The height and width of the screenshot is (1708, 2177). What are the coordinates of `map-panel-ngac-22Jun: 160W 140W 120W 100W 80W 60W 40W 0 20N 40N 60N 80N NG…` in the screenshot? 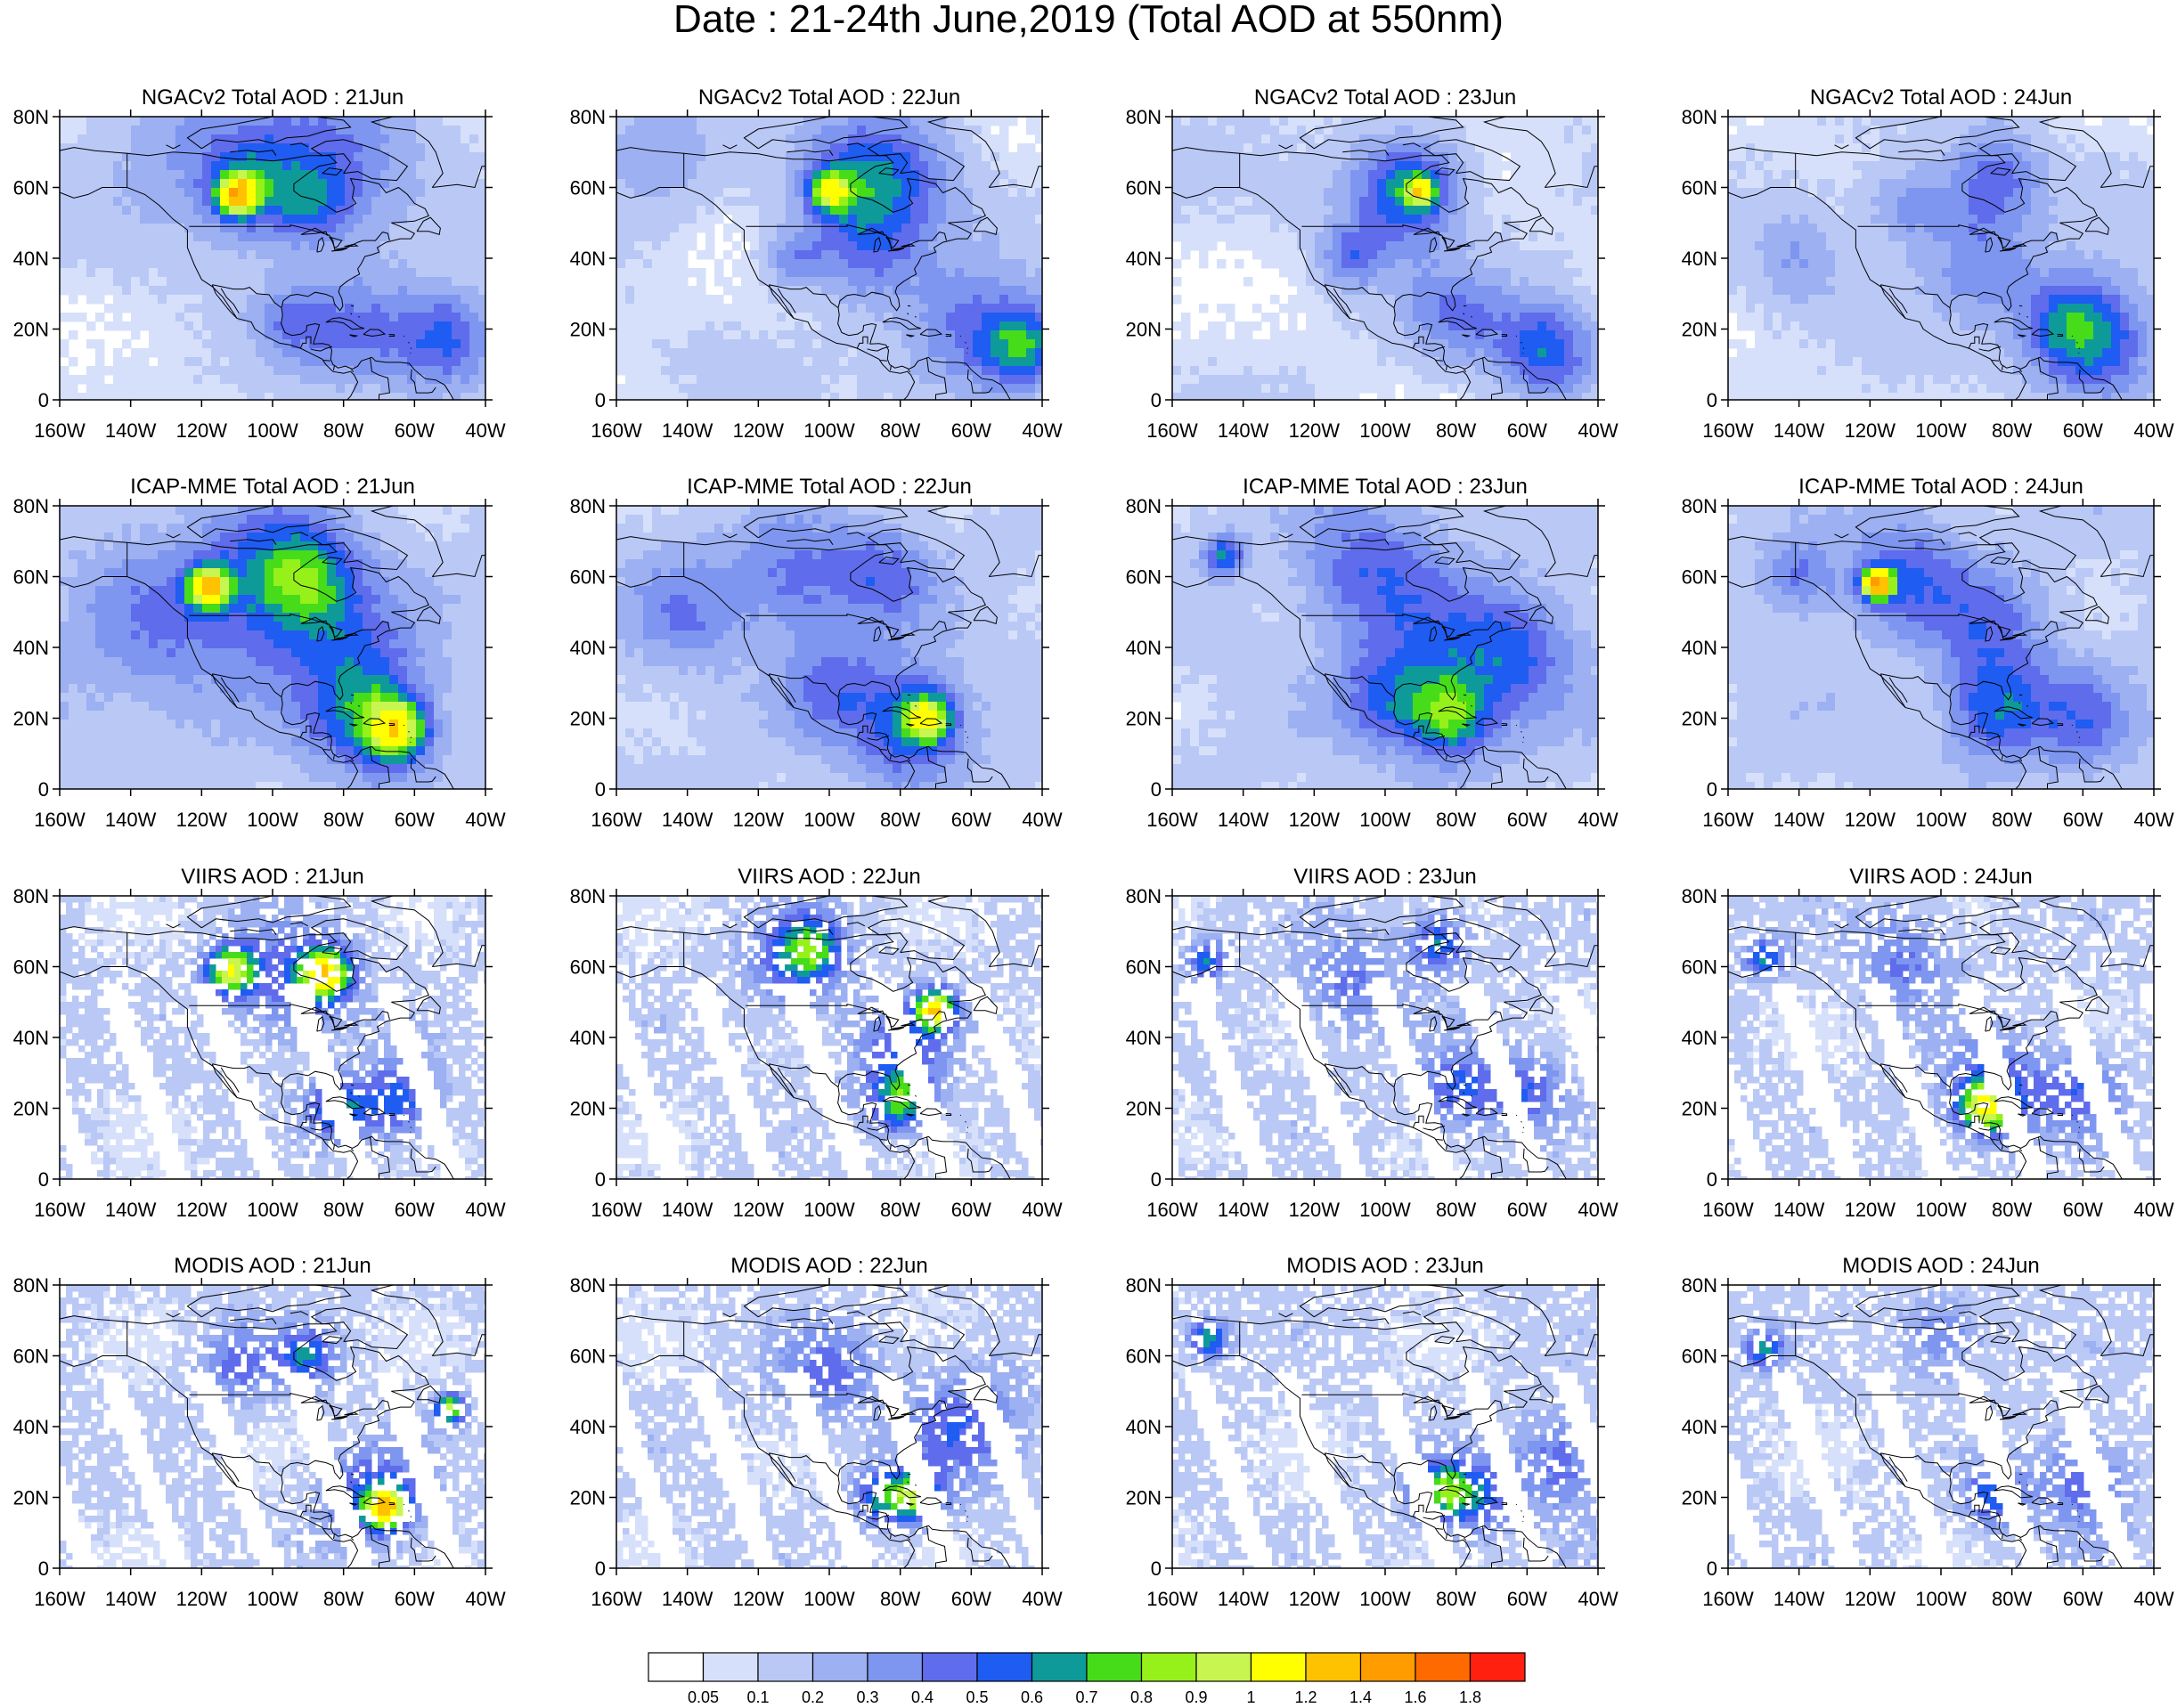 It's located at (817, 263).